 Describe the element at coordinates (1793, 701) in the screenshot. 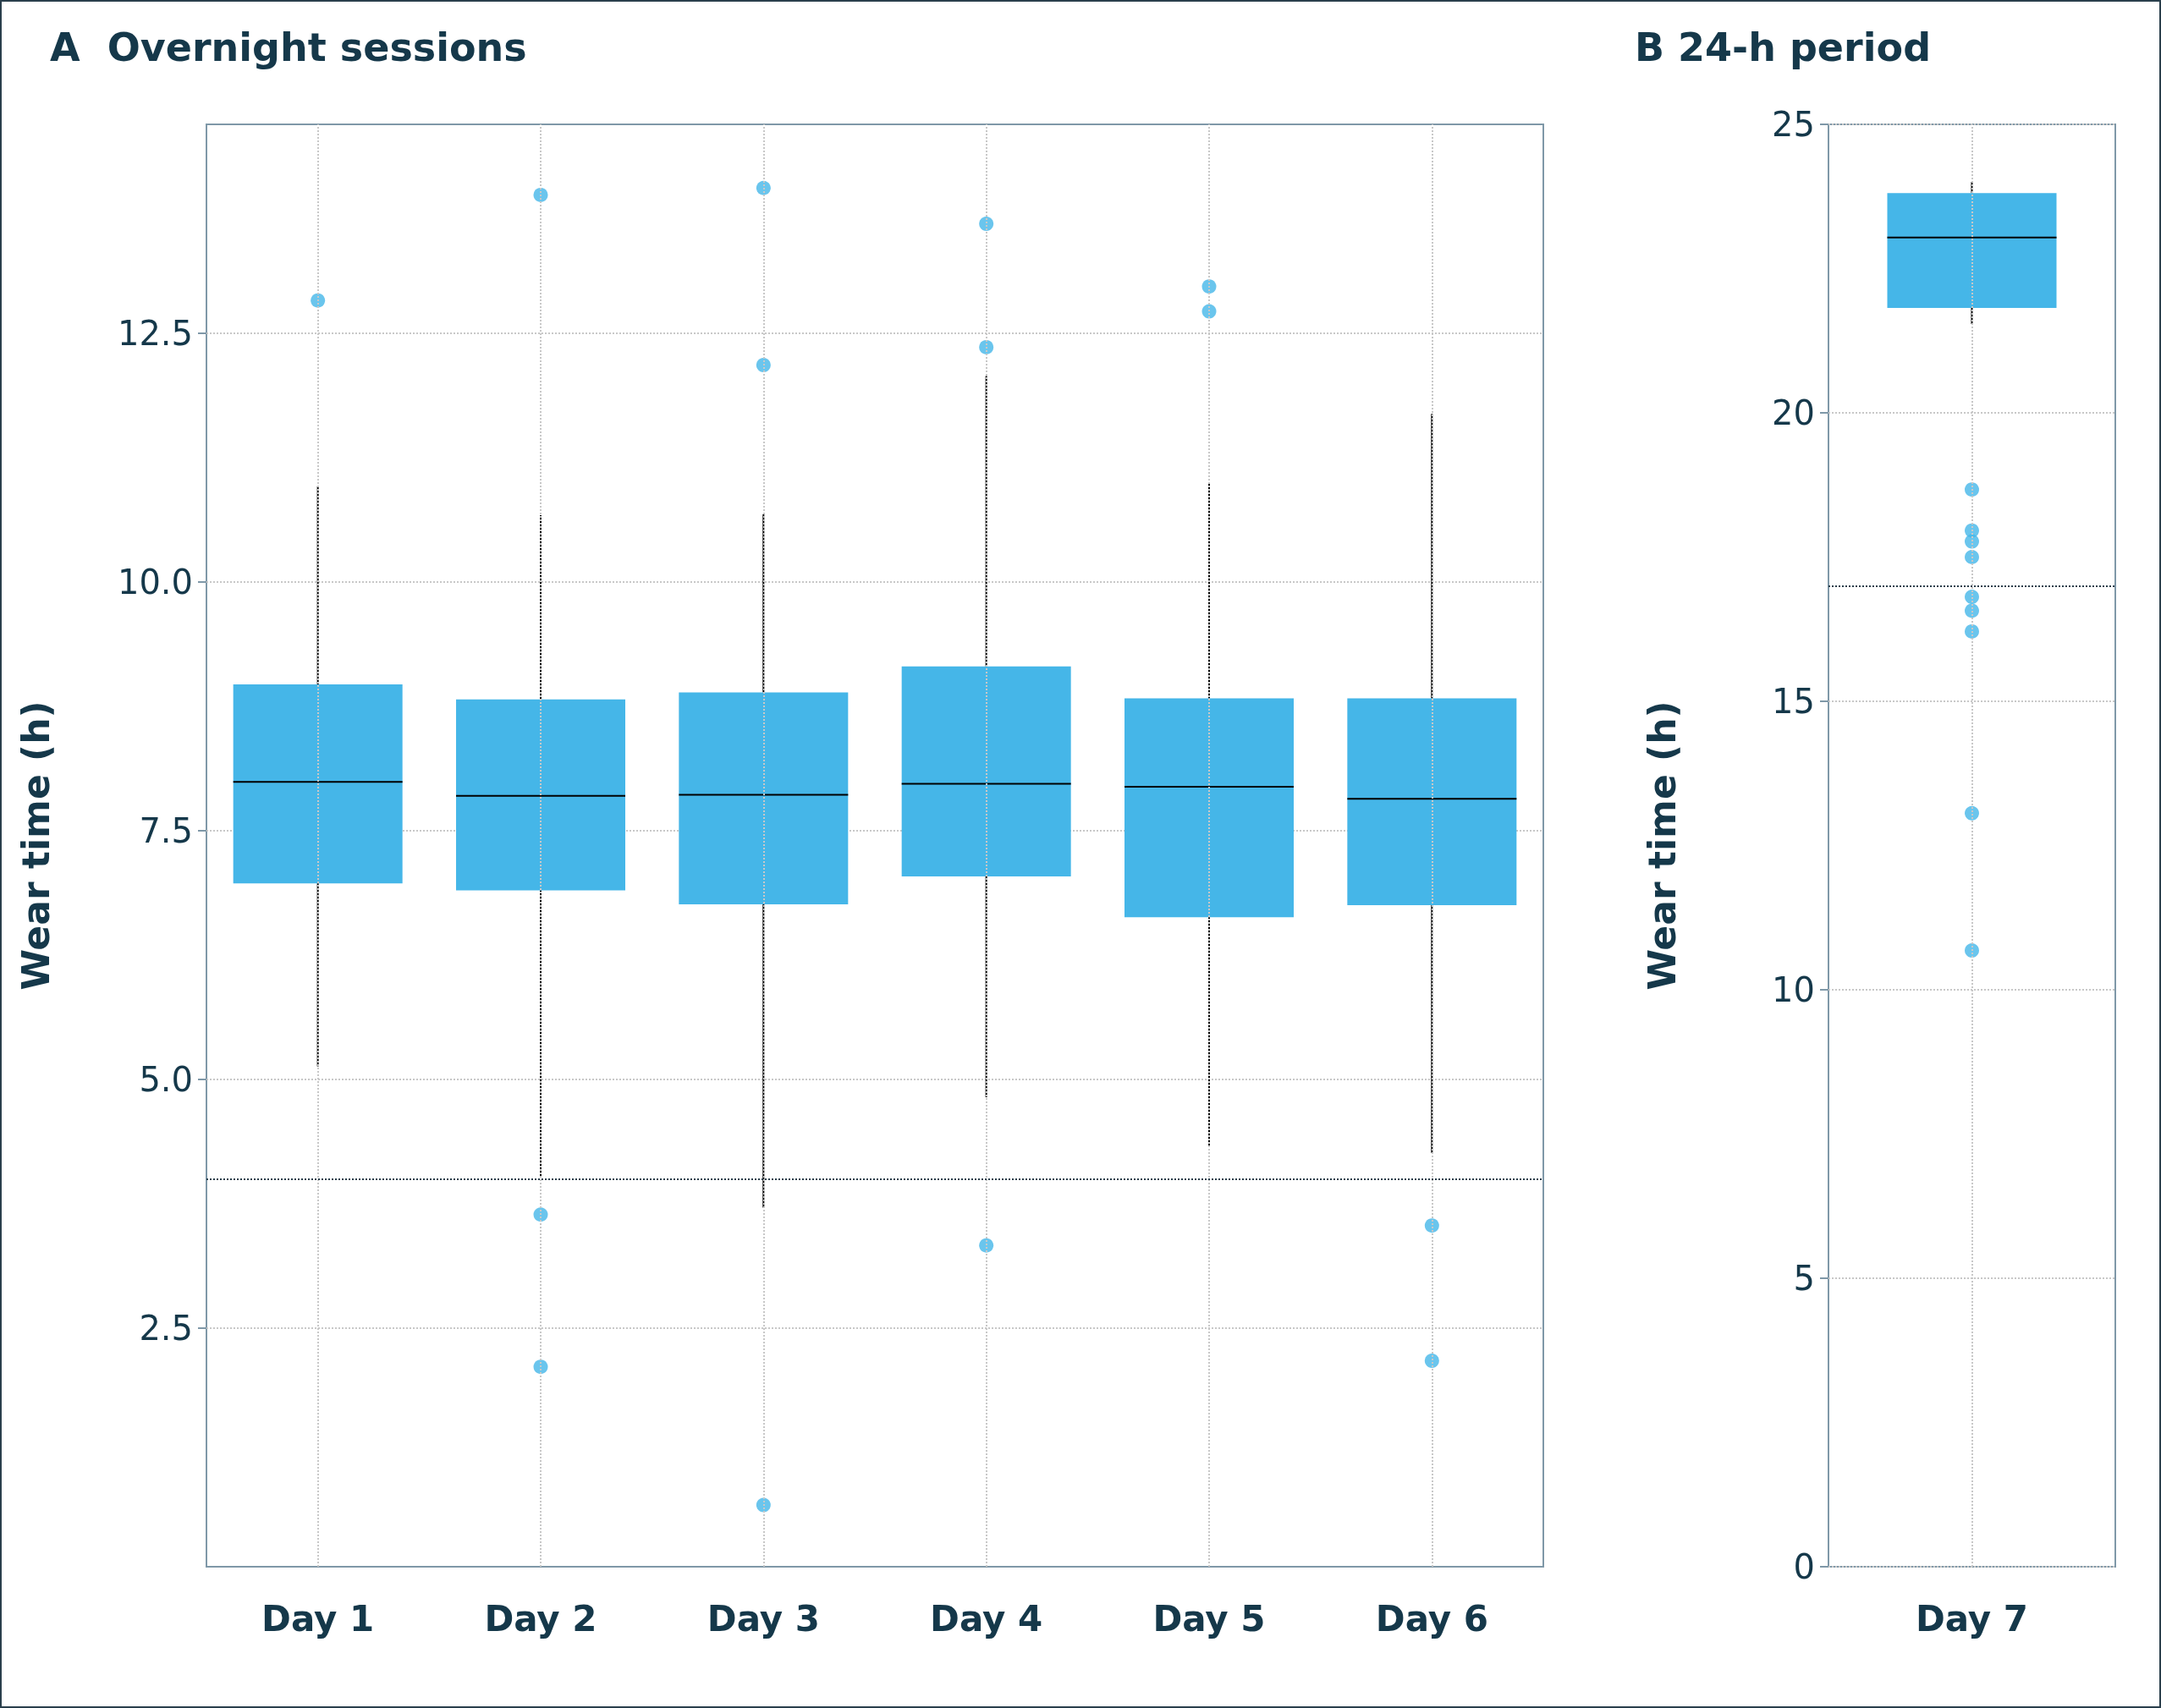

I see `y-tick-label: 15` at that location.